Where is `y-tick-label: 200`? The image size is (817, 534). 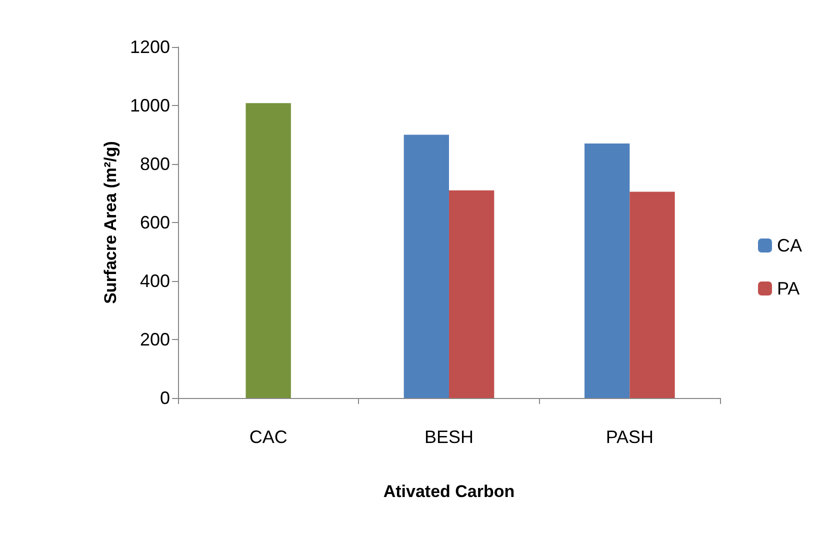
y-tick-label: 200 is located at coordinates (155, 340).